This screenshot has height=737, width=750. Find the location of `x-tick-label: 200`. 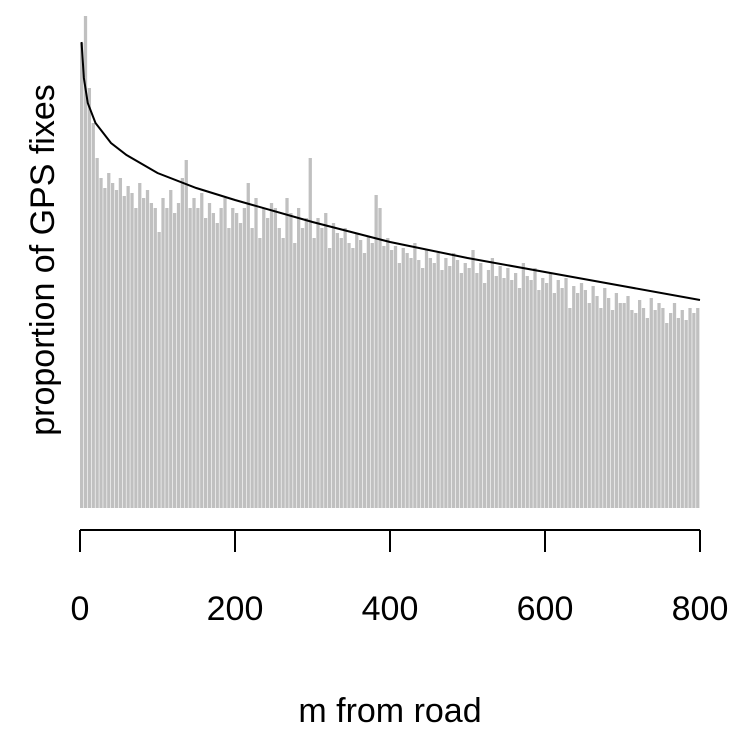

x-tick-label: 200 is located at coordinates (235, 609).